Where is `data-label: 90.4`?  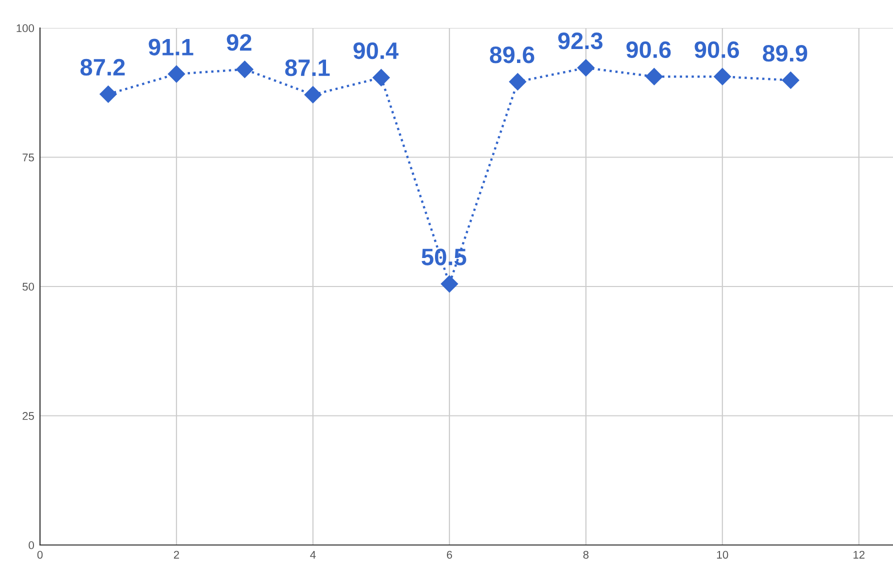
data-label: 90.4 is located at coordinates (375, 51).